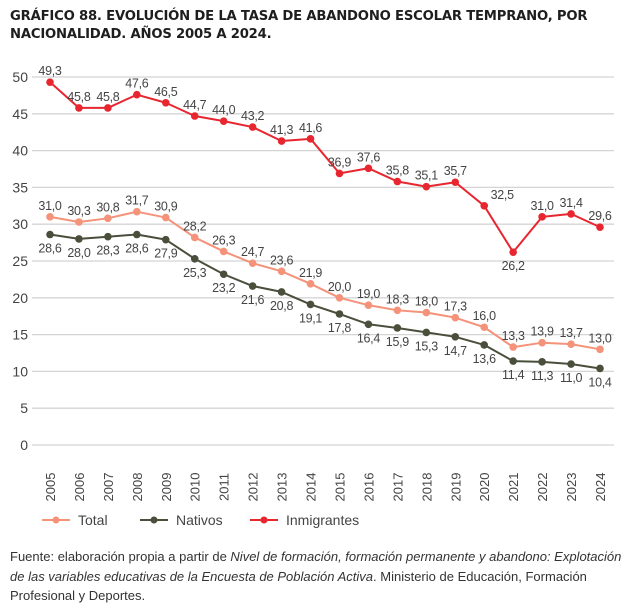 The image size is (636, 606). I want to click on data-label: 21,9, so click(310, 273).